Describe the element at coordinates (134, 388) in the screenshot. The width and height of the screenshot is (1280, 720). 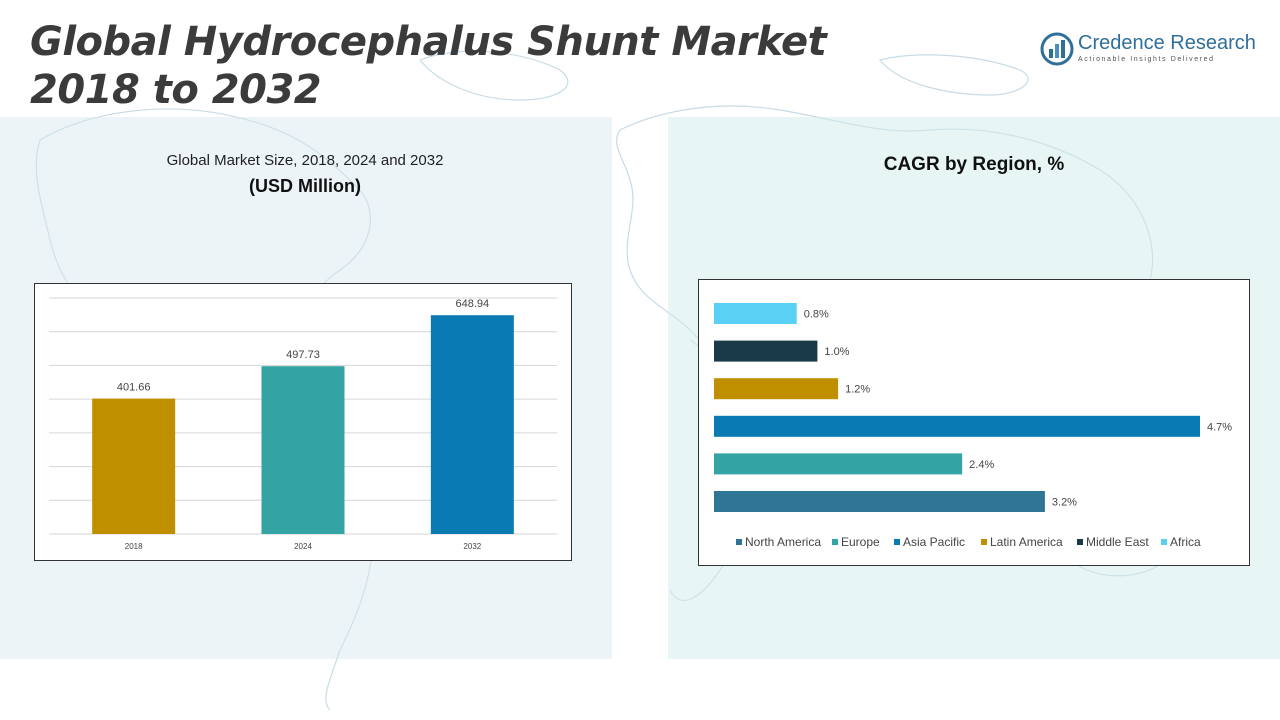
I see `bar-value-label-2018: 401.66` at that location.